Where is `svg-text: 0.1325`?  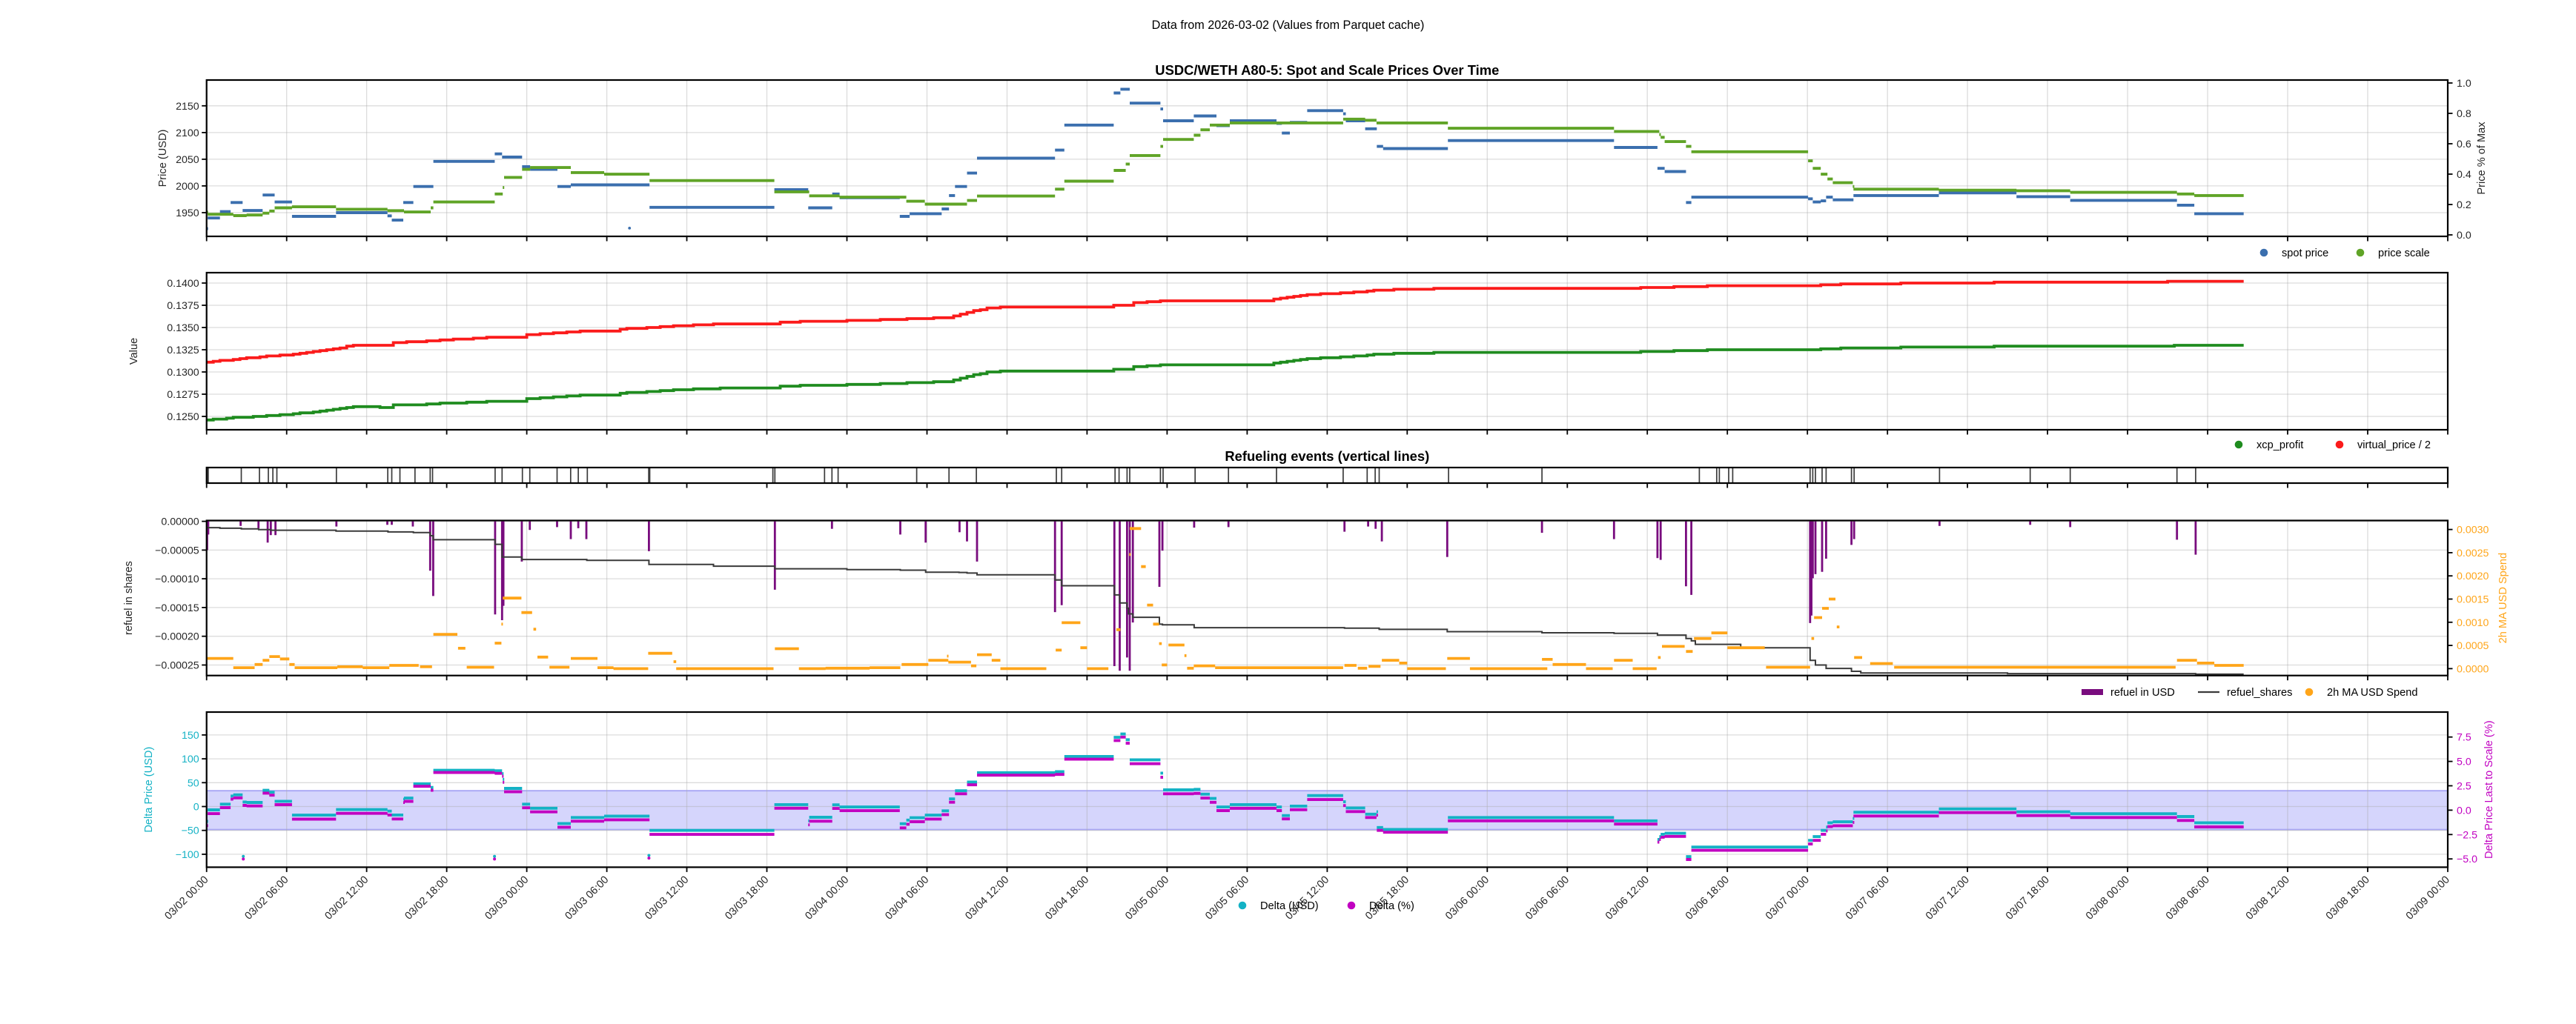
svg-text: 0.1325 is located at coordinates (183, 350).